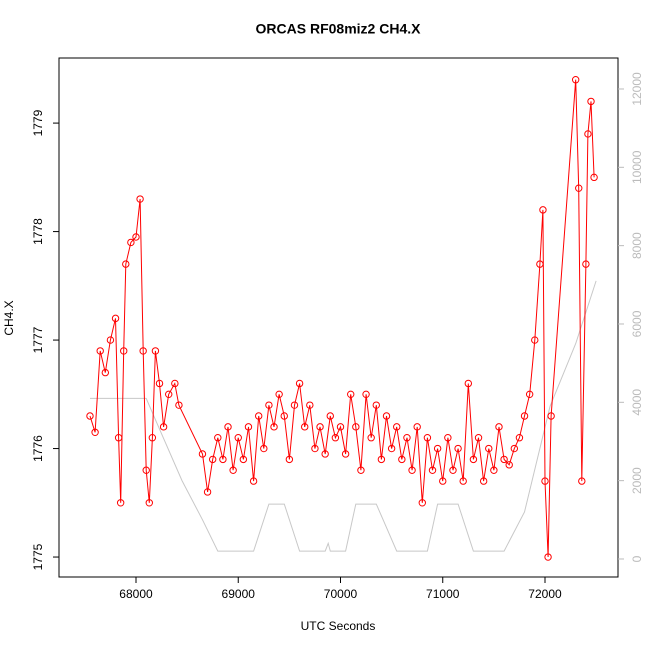  Describe the element at coordinates (9, 317) in the screenshot. I see `y-axis-label: CH4.X` at that location.